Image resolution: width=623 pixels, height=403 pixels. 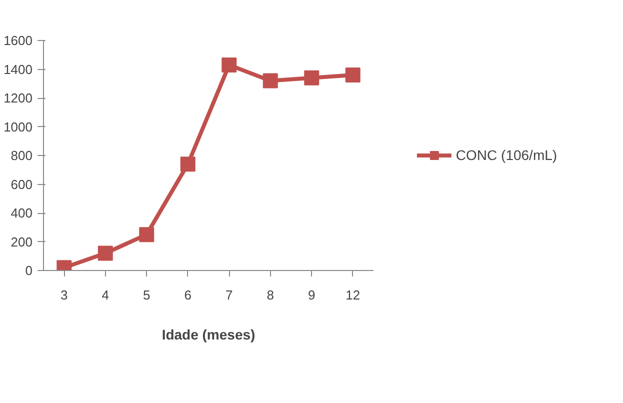 I want to click on y-tick-label: 1200, so click(x=18, y=98).